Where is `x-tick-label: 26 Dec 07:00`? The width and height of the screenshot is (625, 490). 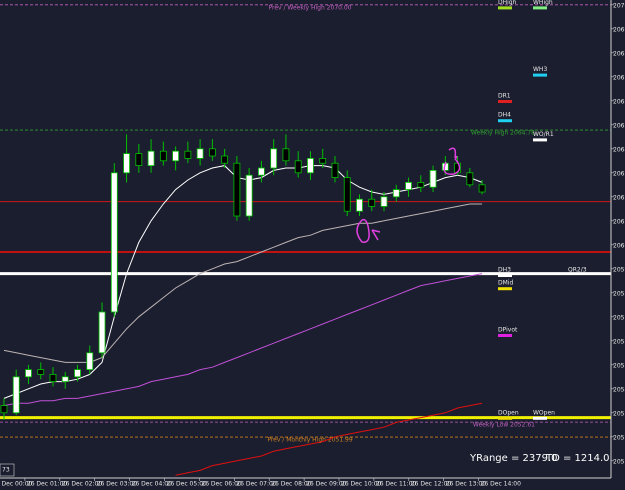 x-tick-label: 26 Dec 07:00 is located at coordinates (256, 484).